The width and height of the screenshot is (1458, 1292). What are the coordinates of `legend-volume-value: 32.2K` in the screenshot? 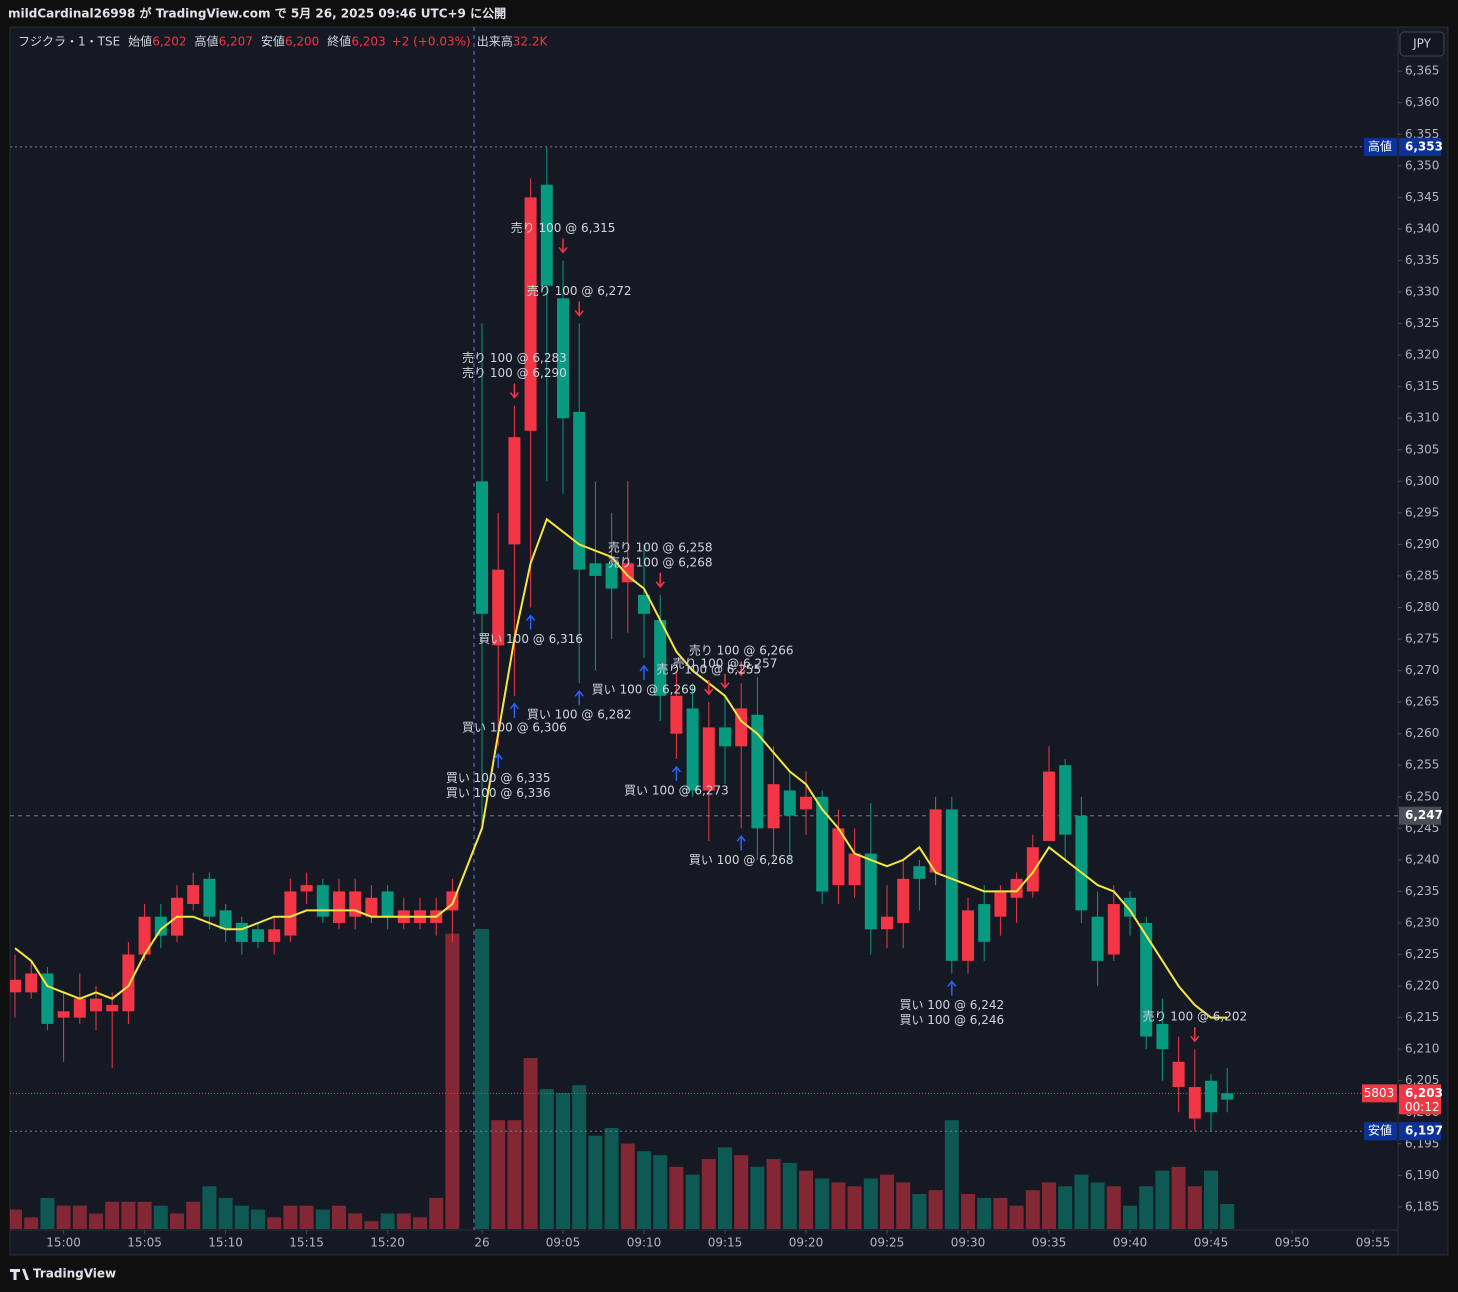 It's located at (531, 42).